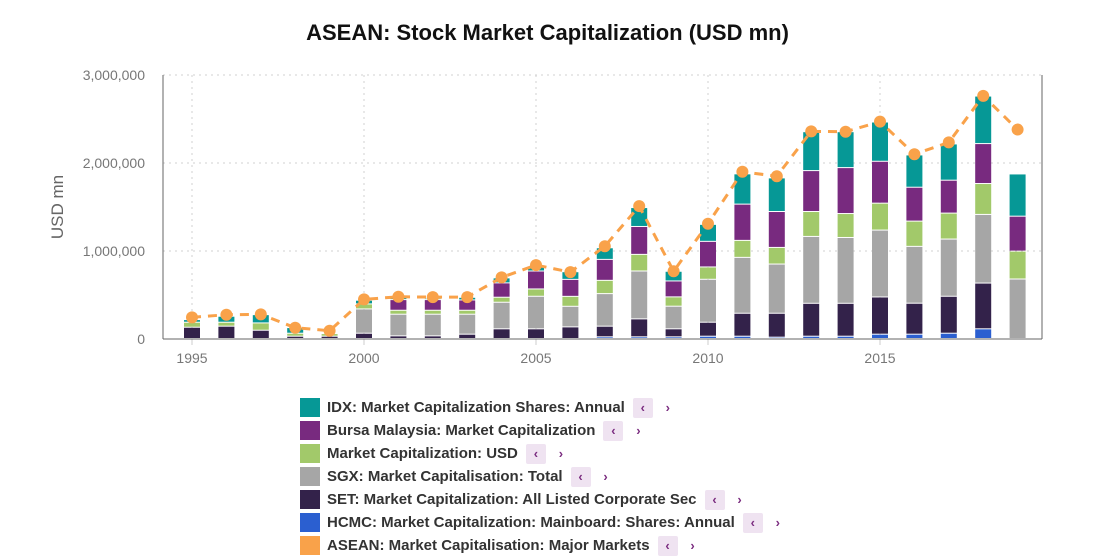 The height and width of the screenshot is (558, 1095). I want to click on legend-label: SGX: Market Capitalisation: Total, so click(445, 476).